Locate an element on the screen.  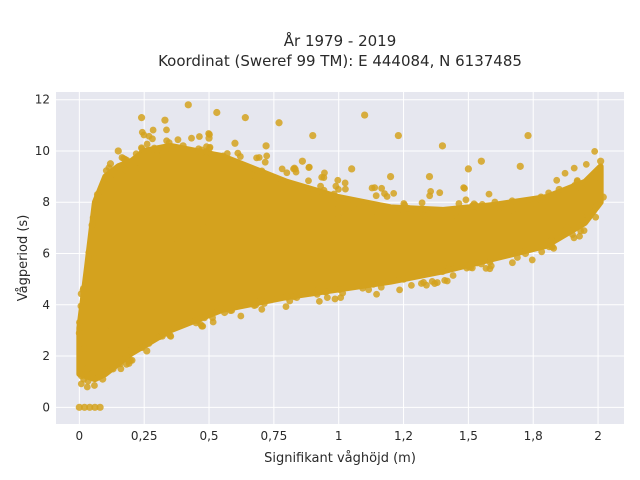
x-tick-label: 2 is located at coordinates (598, 436).